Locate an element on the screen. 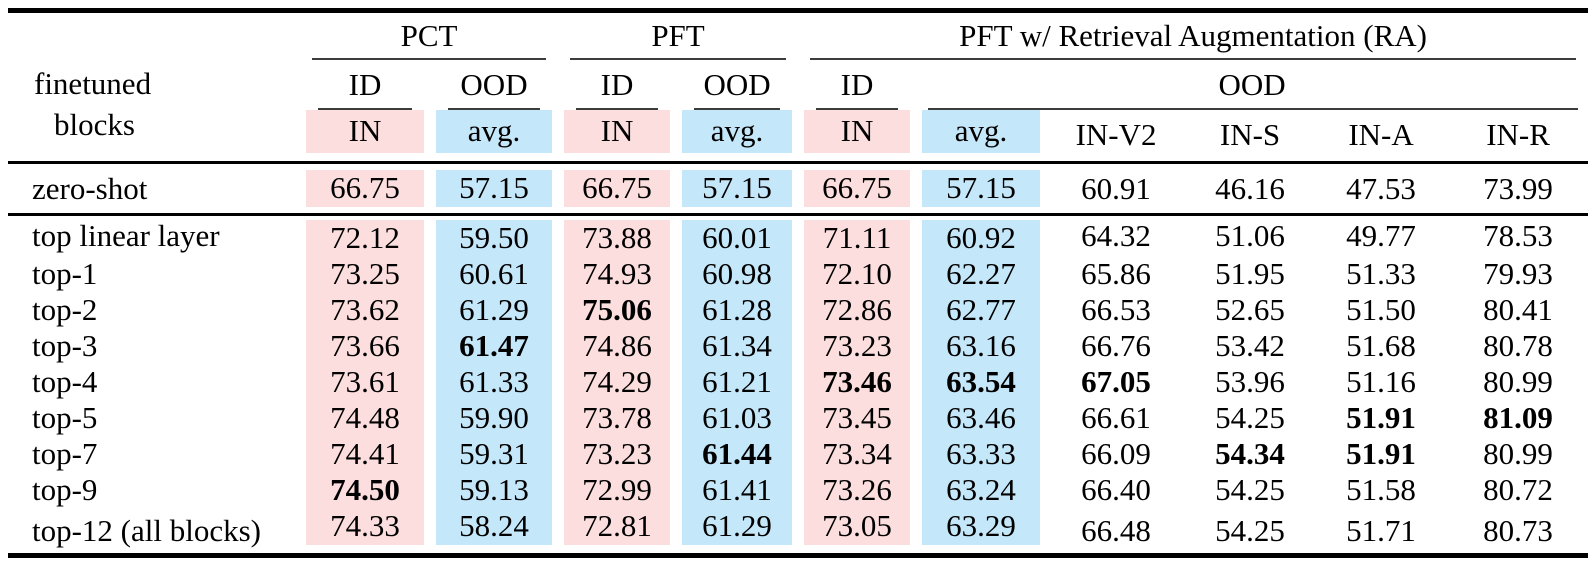 This screenshot has width=1596, height=564. col-group-pft: PFT is located at coordinates (678, 35).